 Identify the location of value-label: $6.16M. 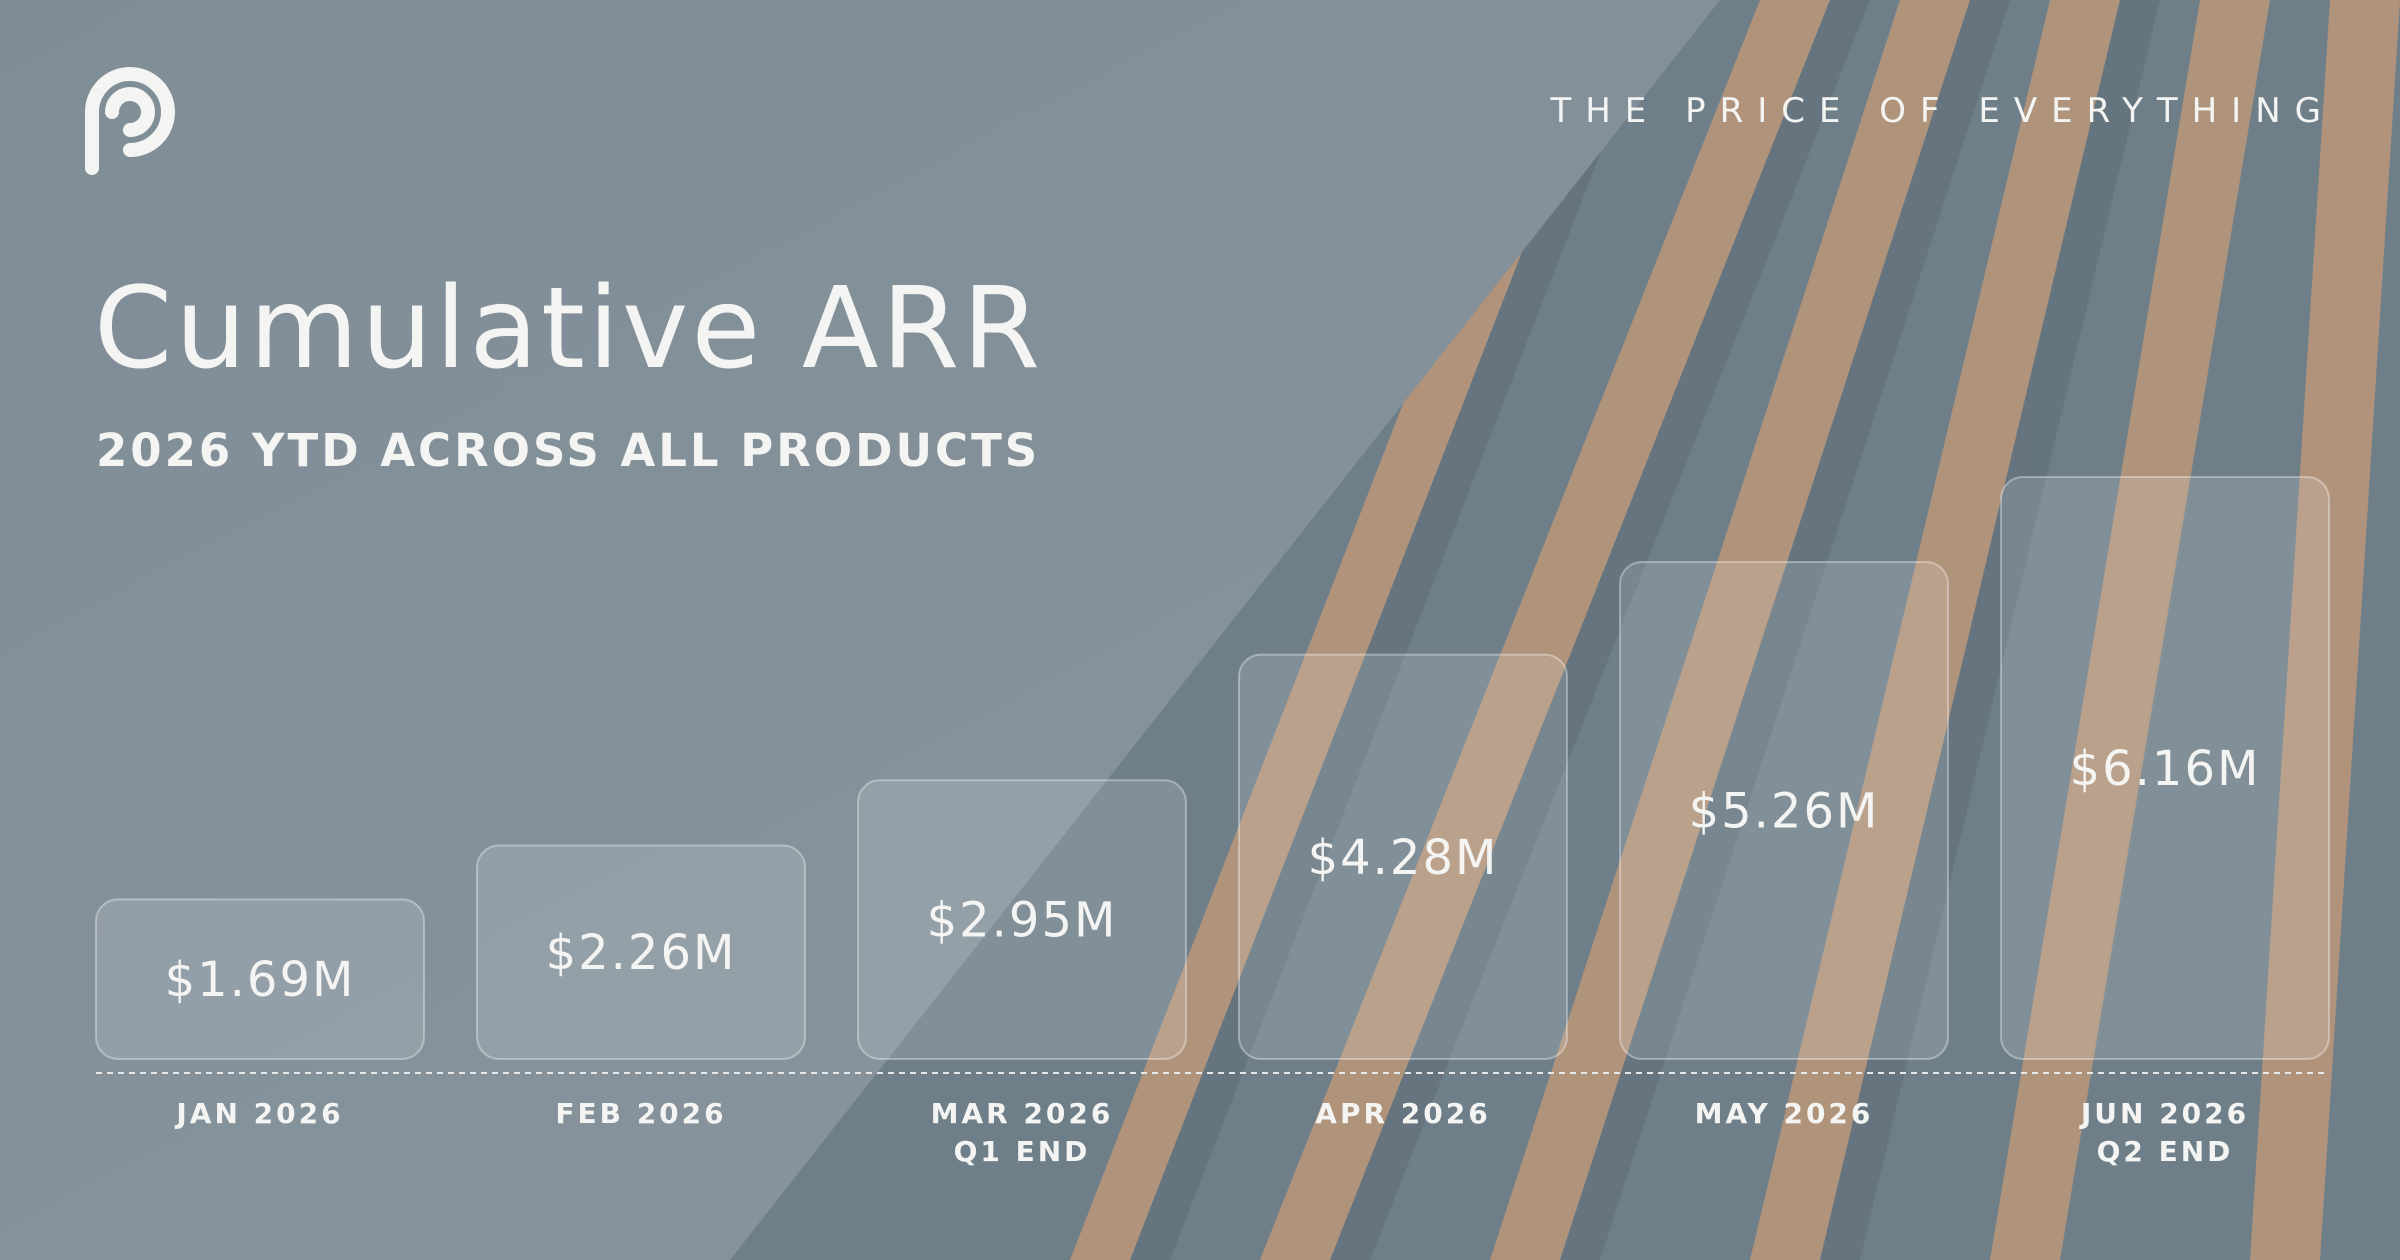
(2165, 769).